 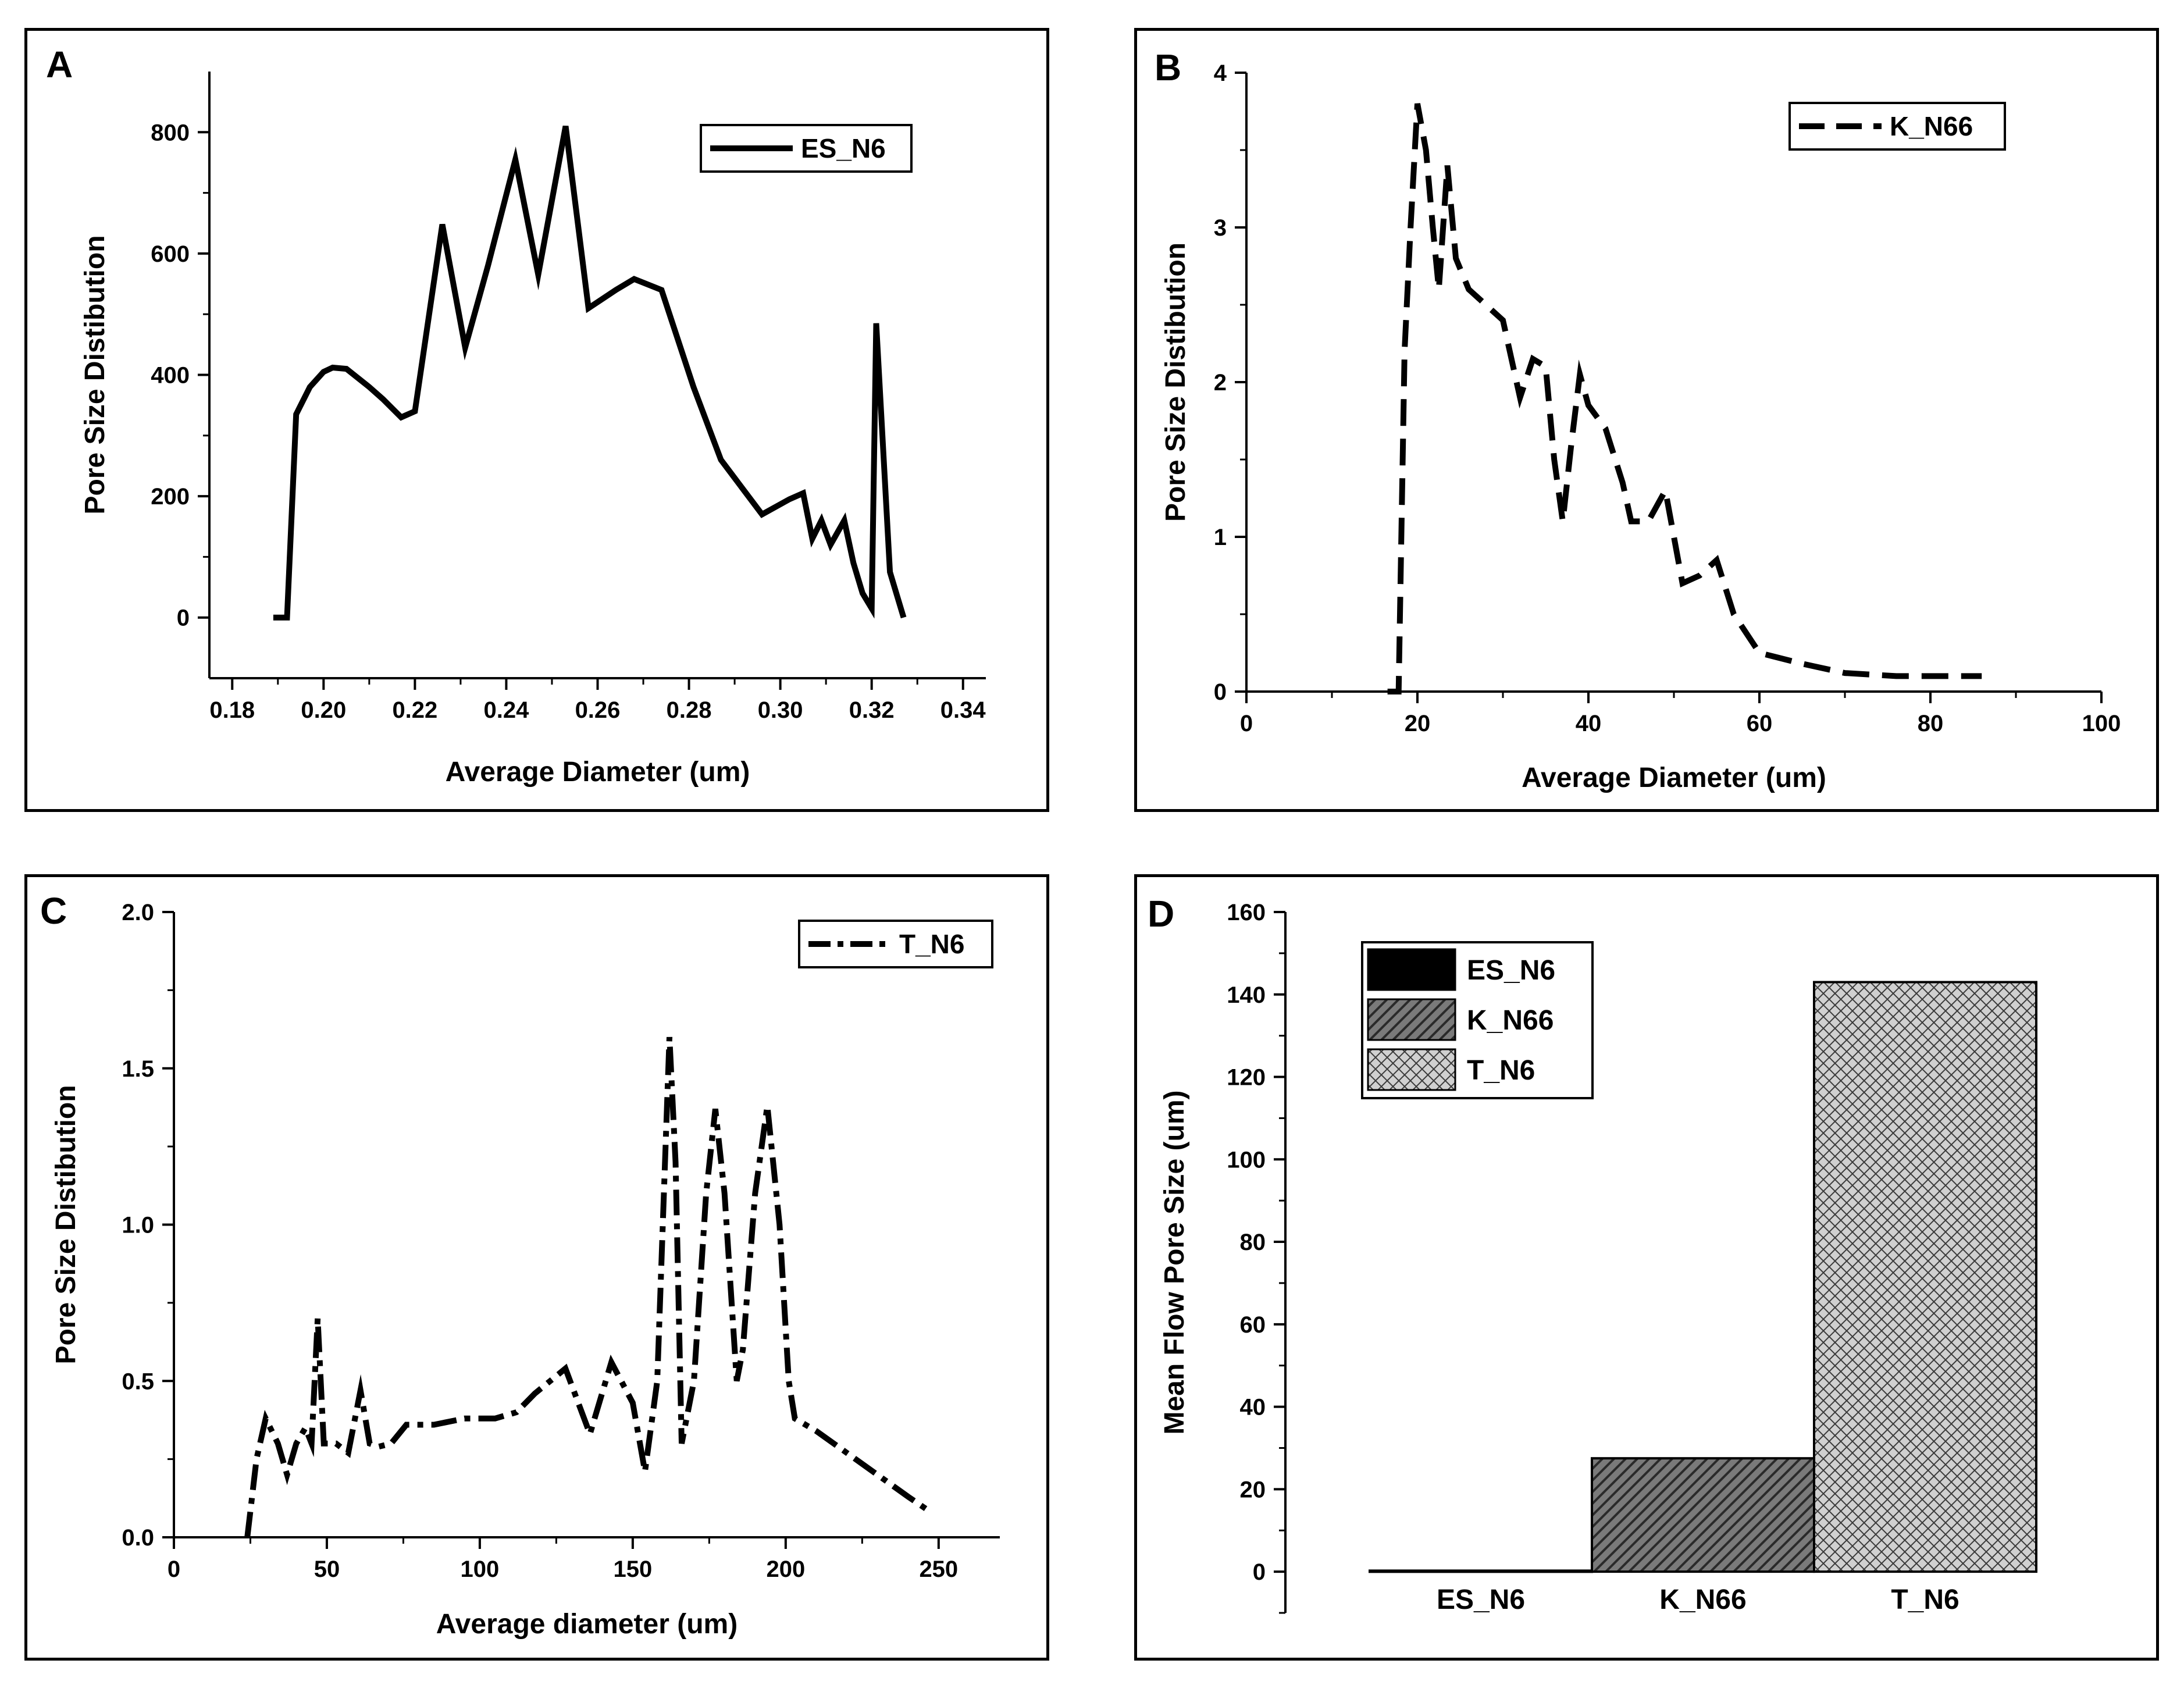 I want to click on panel-letter: D, so click(x=1161, y=914).